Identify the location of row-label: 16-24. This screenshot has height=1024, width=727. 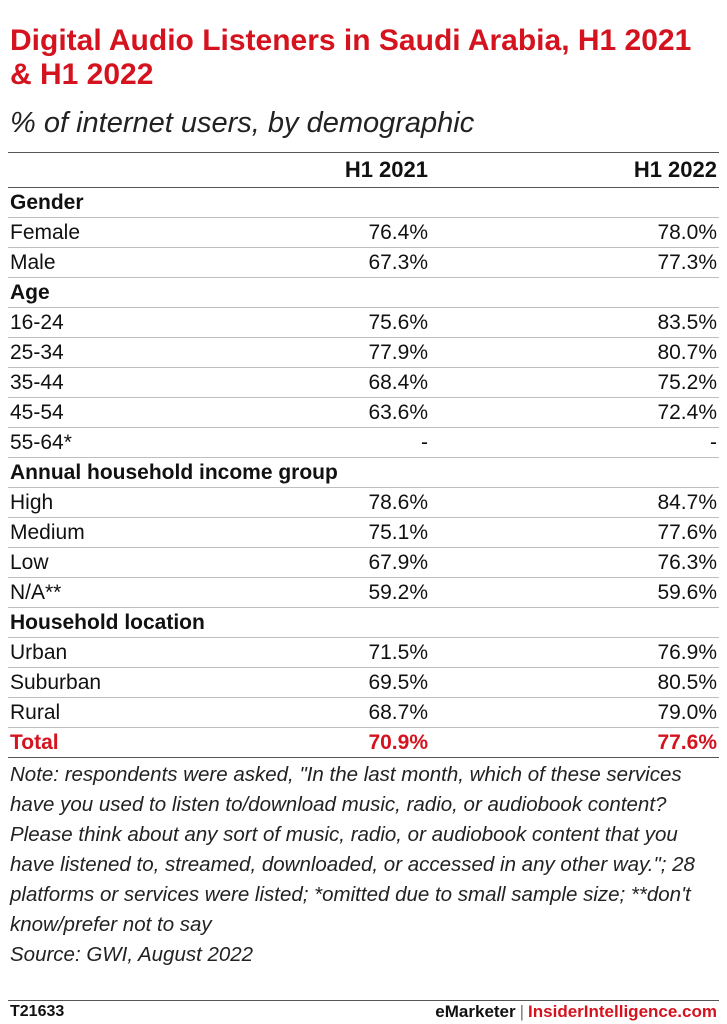
(37, 322).